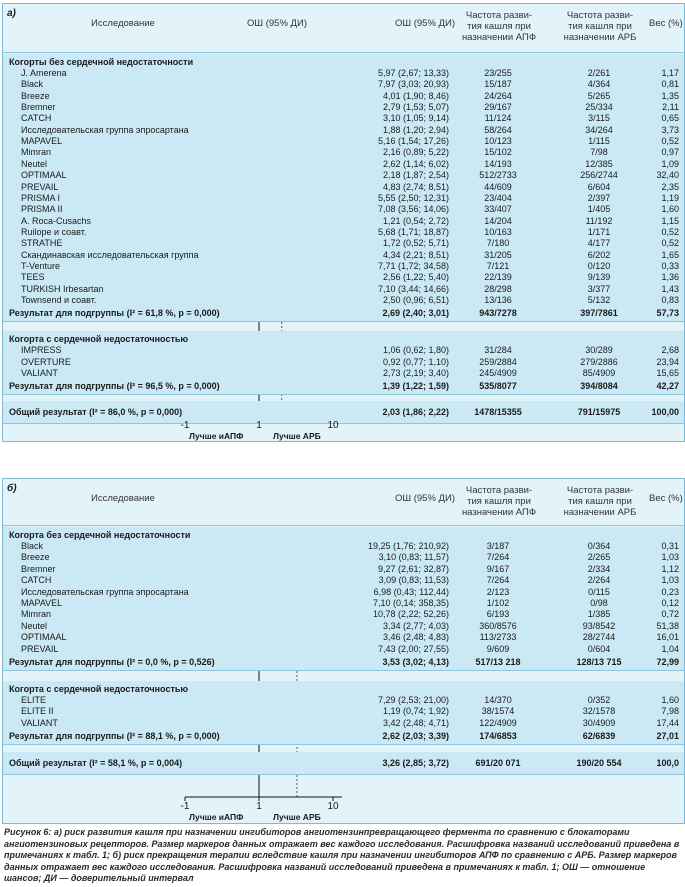  Describe the element at coordinates (670, 288) in the screenshot. I see `study-weight: 1,43` at that location.